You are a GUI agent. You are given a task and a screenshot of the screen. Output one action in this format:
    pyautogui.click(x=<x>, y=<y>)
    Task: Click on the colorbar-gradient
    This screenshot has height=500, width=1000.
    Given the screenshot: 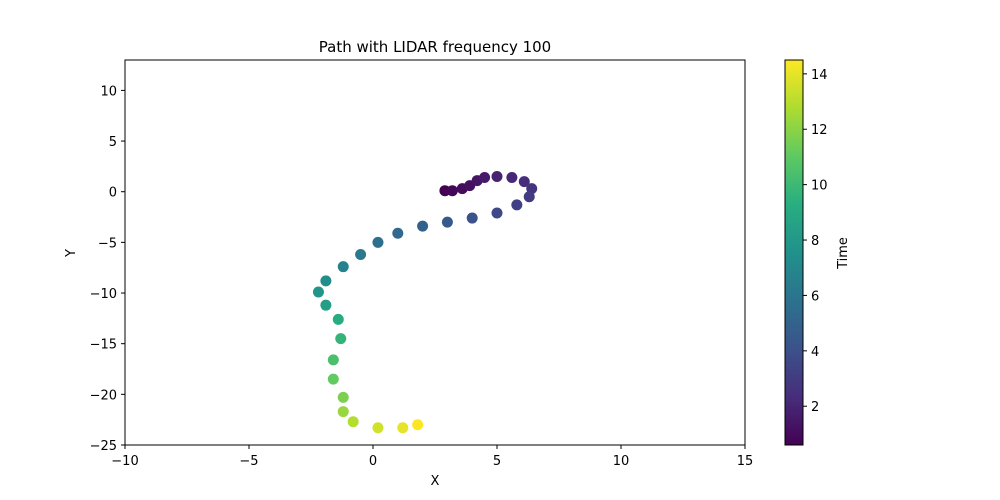 What is the action you would take?
    pyautogui.click(x=794, y=252)
    